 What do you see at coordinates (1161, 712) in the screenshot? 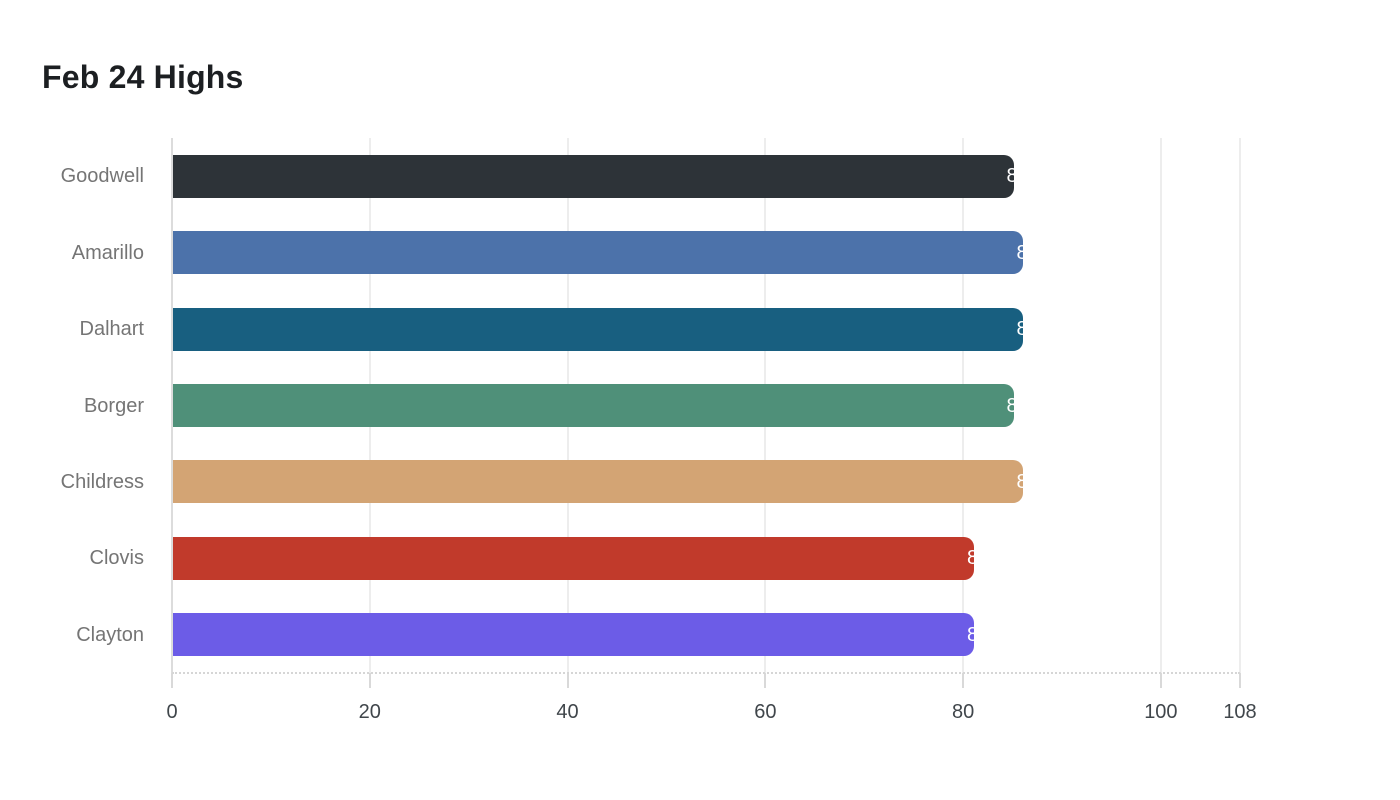
I see `x-axis-tick-label: 100` at bounding box center [1161, 712].